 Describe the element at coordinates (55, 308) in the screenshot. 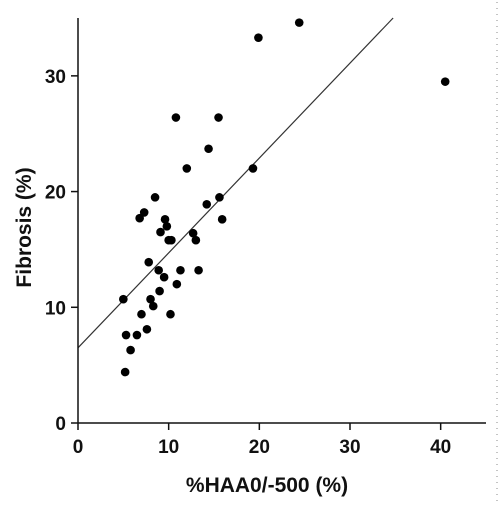

I see `y-tick-label: 10` at that location.